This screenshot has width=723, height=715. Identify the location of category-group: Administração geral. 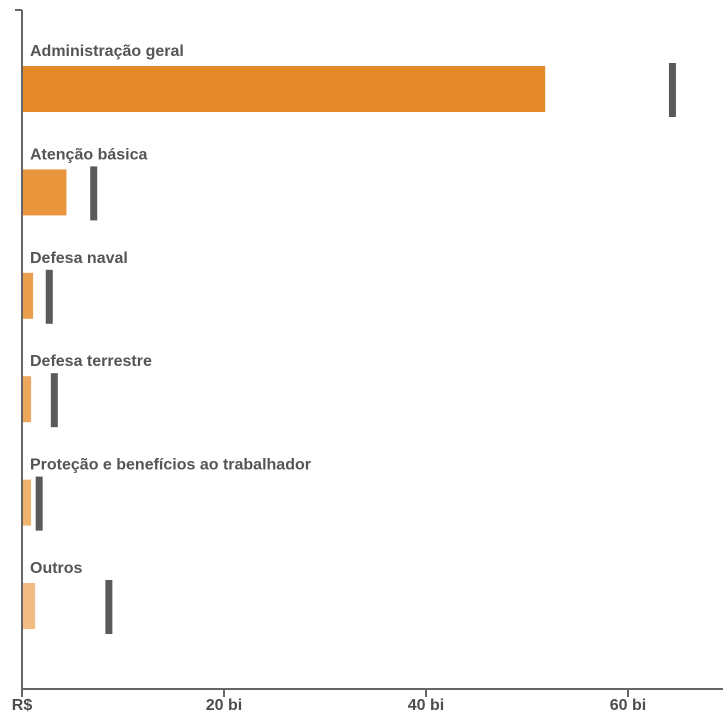
(349, 80).